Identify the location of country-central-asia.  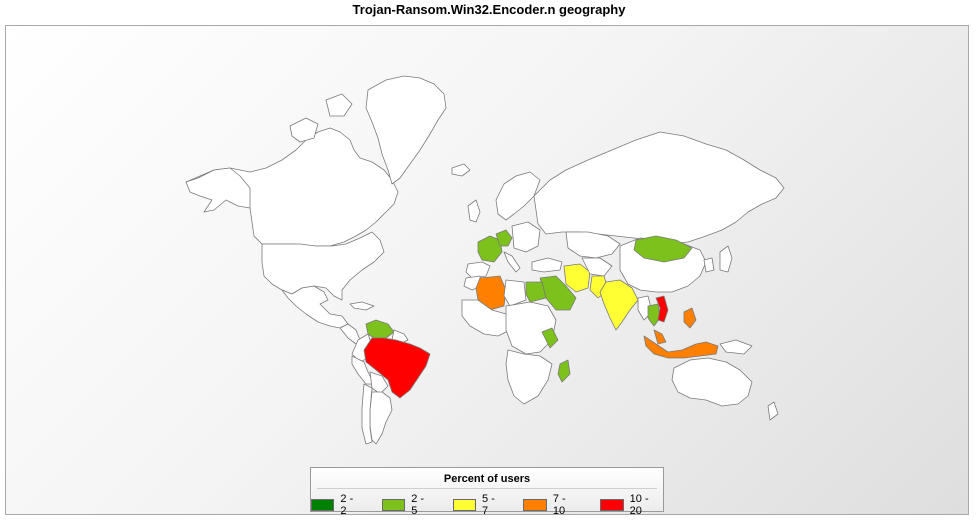
(597, 267).